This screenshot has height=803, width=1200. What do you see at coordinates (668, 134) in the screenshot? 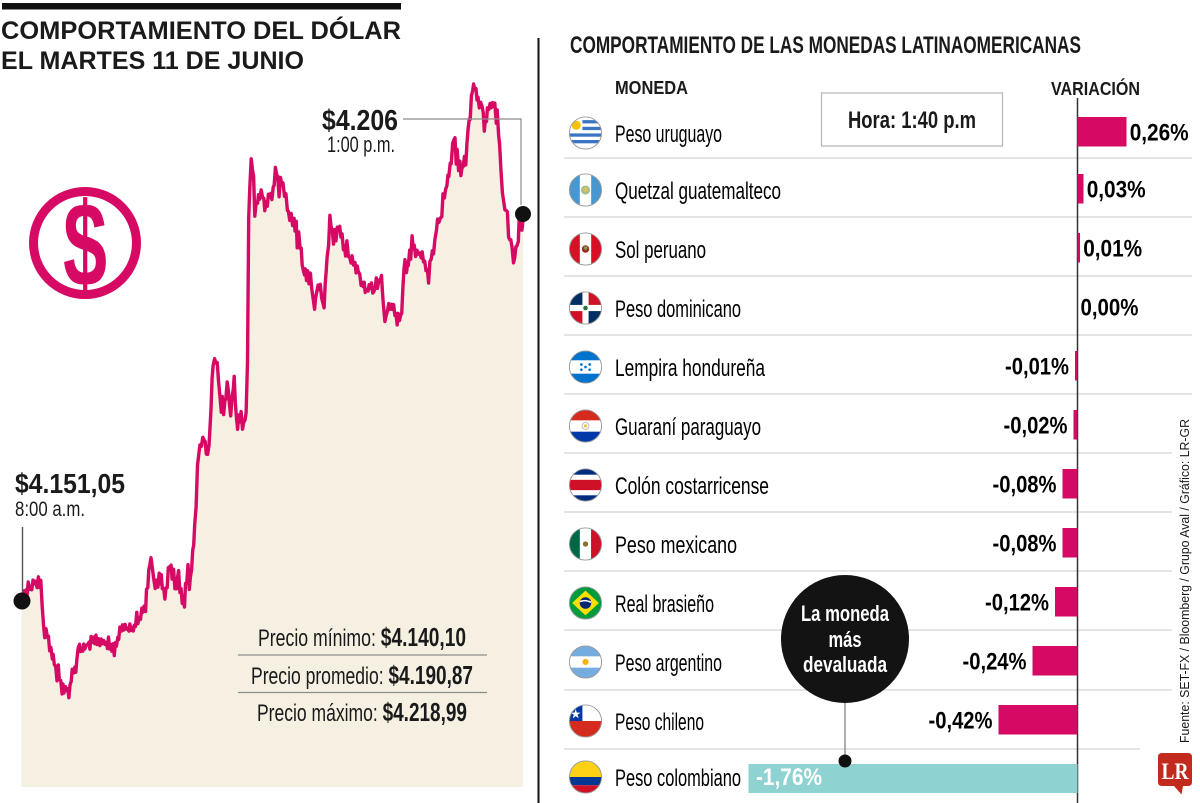
I see `svg-text: Peso uruguayo` at bounding box center [668, 134].